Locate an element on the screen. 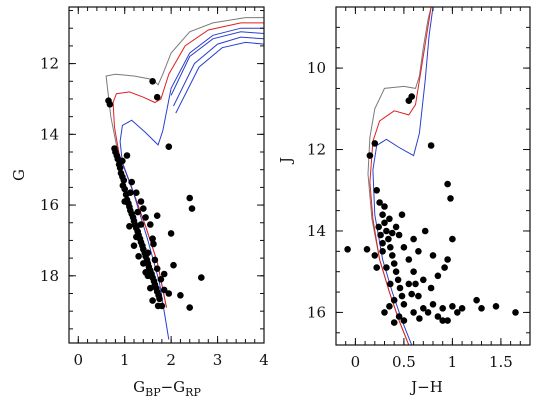 The image size is (546, 410). right-x-tick-label-0: 0 is located at coordinates (356, 362).